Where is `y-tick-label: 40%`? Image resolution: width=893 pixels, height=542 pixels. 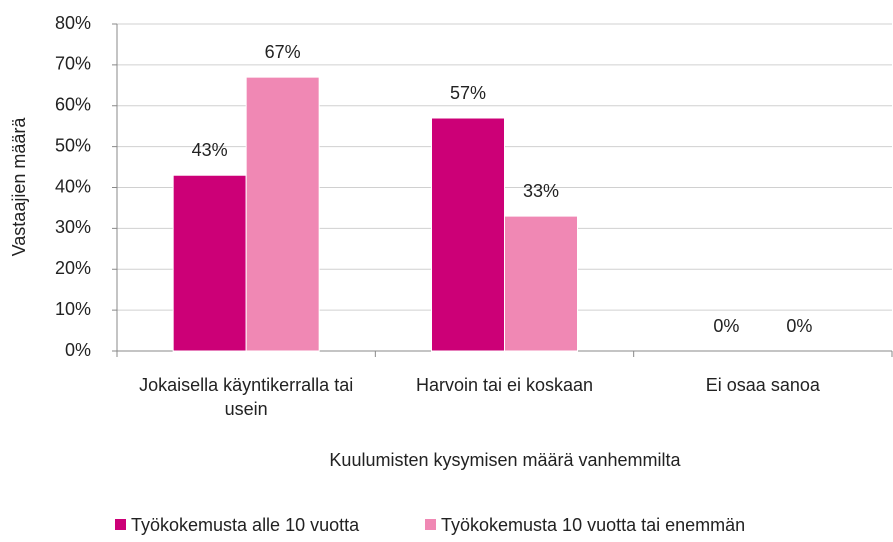
y-tick-label: 40% is located at coordinates (73, 186).